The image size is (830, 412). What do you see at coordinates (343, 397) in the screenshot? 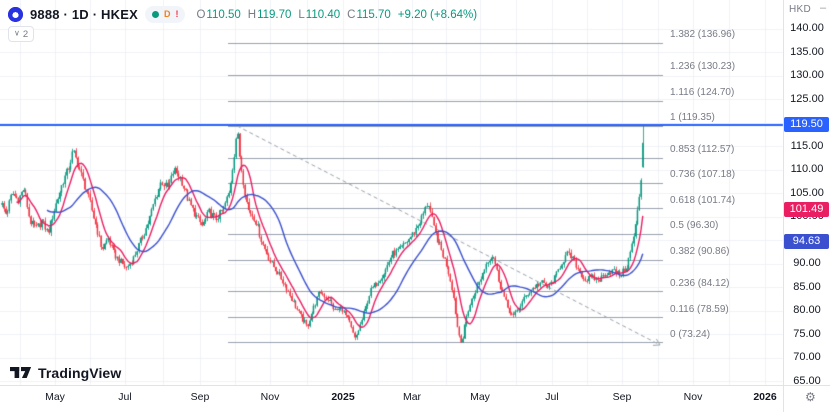
I see `time-tick-label: 2025` at bounding box center [343, 397].